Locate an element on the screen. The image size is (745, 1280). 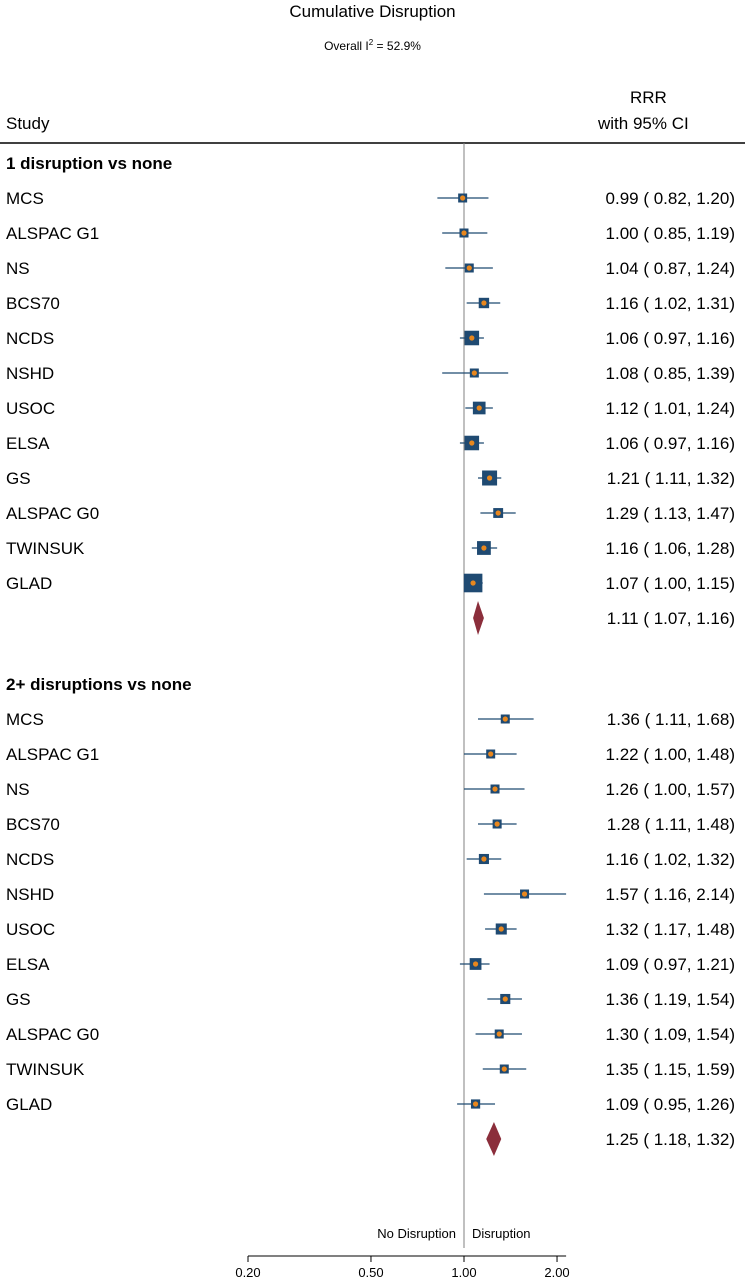
overall-estimate-text: 1.11 ( 1.07, 1.16) is located at coordinates (671, 618).